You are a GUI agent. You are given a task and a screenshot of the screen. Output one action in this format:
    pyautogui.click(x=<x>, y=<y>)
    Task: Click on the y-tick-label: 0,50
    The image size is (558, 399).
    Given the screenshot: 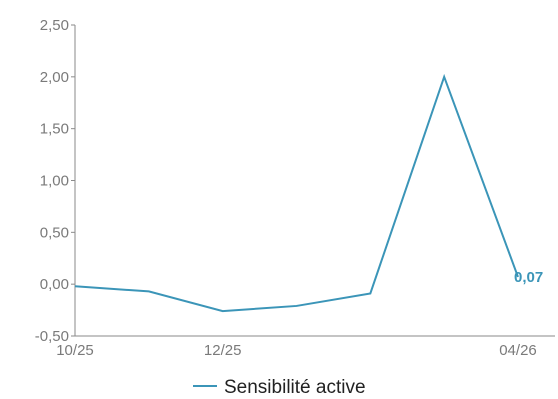 What is the action you would take?
    pyautogui.click(x=54, y=232)
    